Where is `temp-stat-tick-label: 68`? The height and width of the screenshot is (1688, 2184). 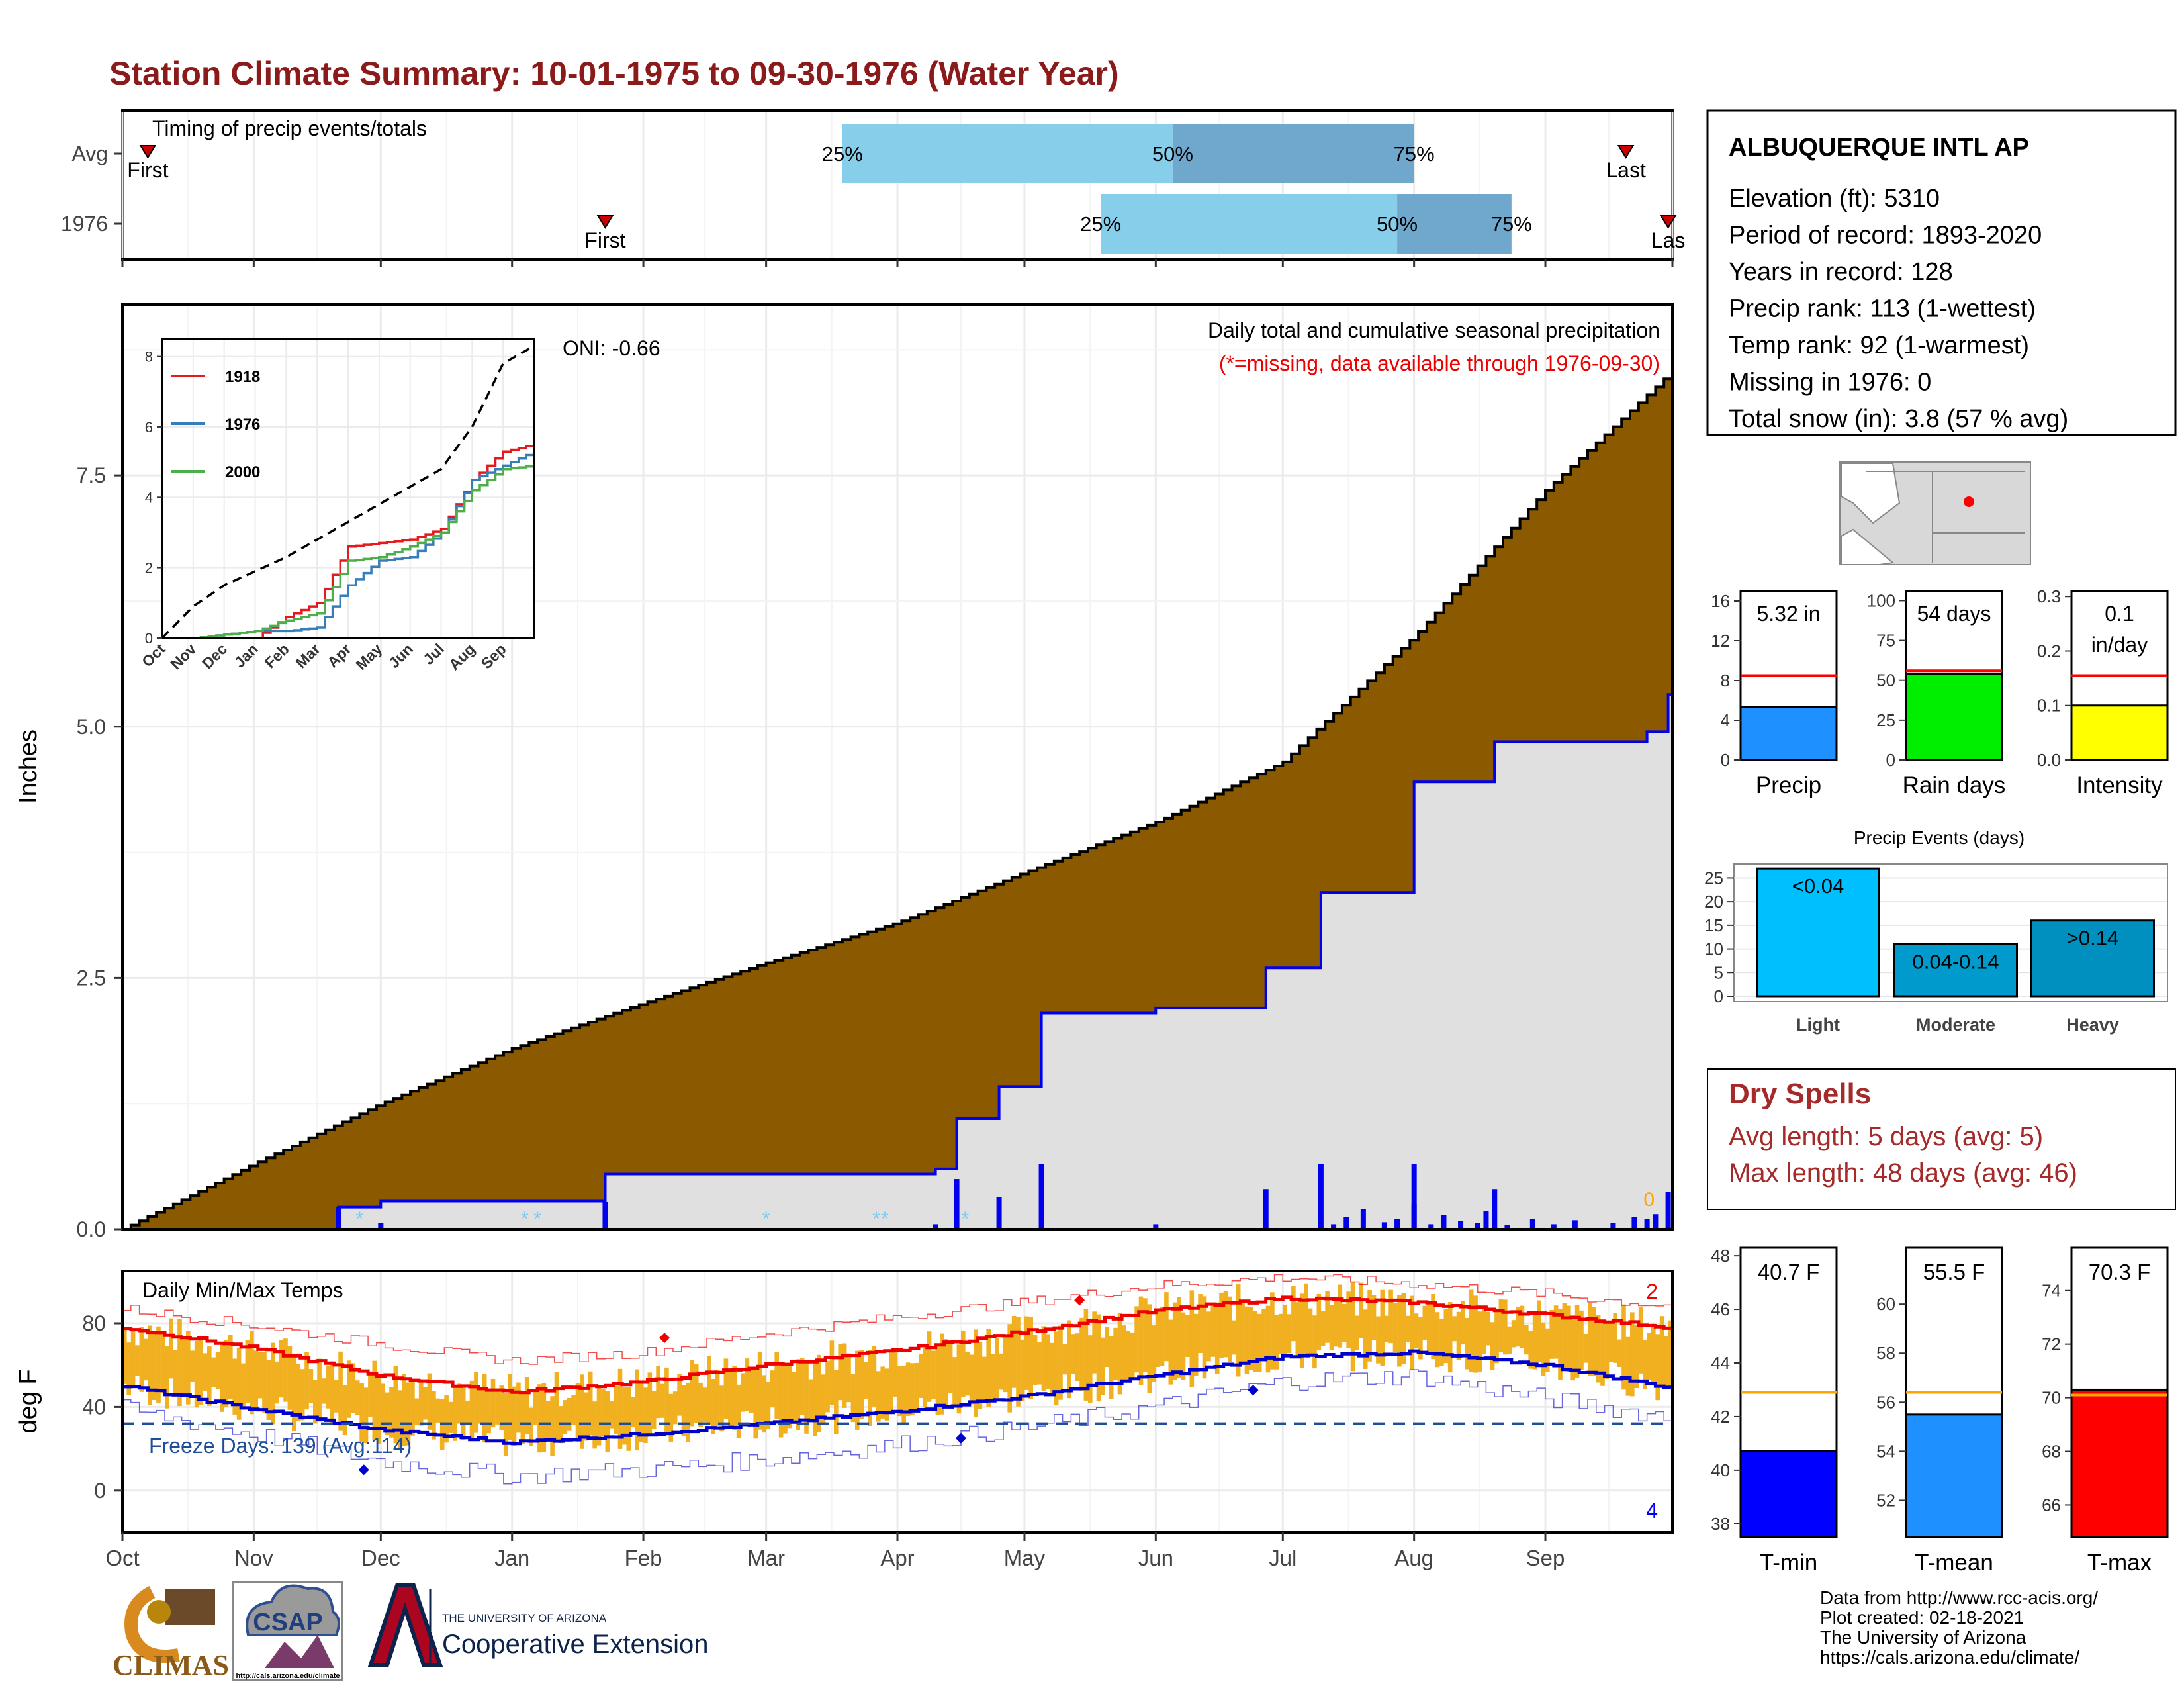 temp-stat-tick-label: 68 is located at coordinates (2051, 1452).